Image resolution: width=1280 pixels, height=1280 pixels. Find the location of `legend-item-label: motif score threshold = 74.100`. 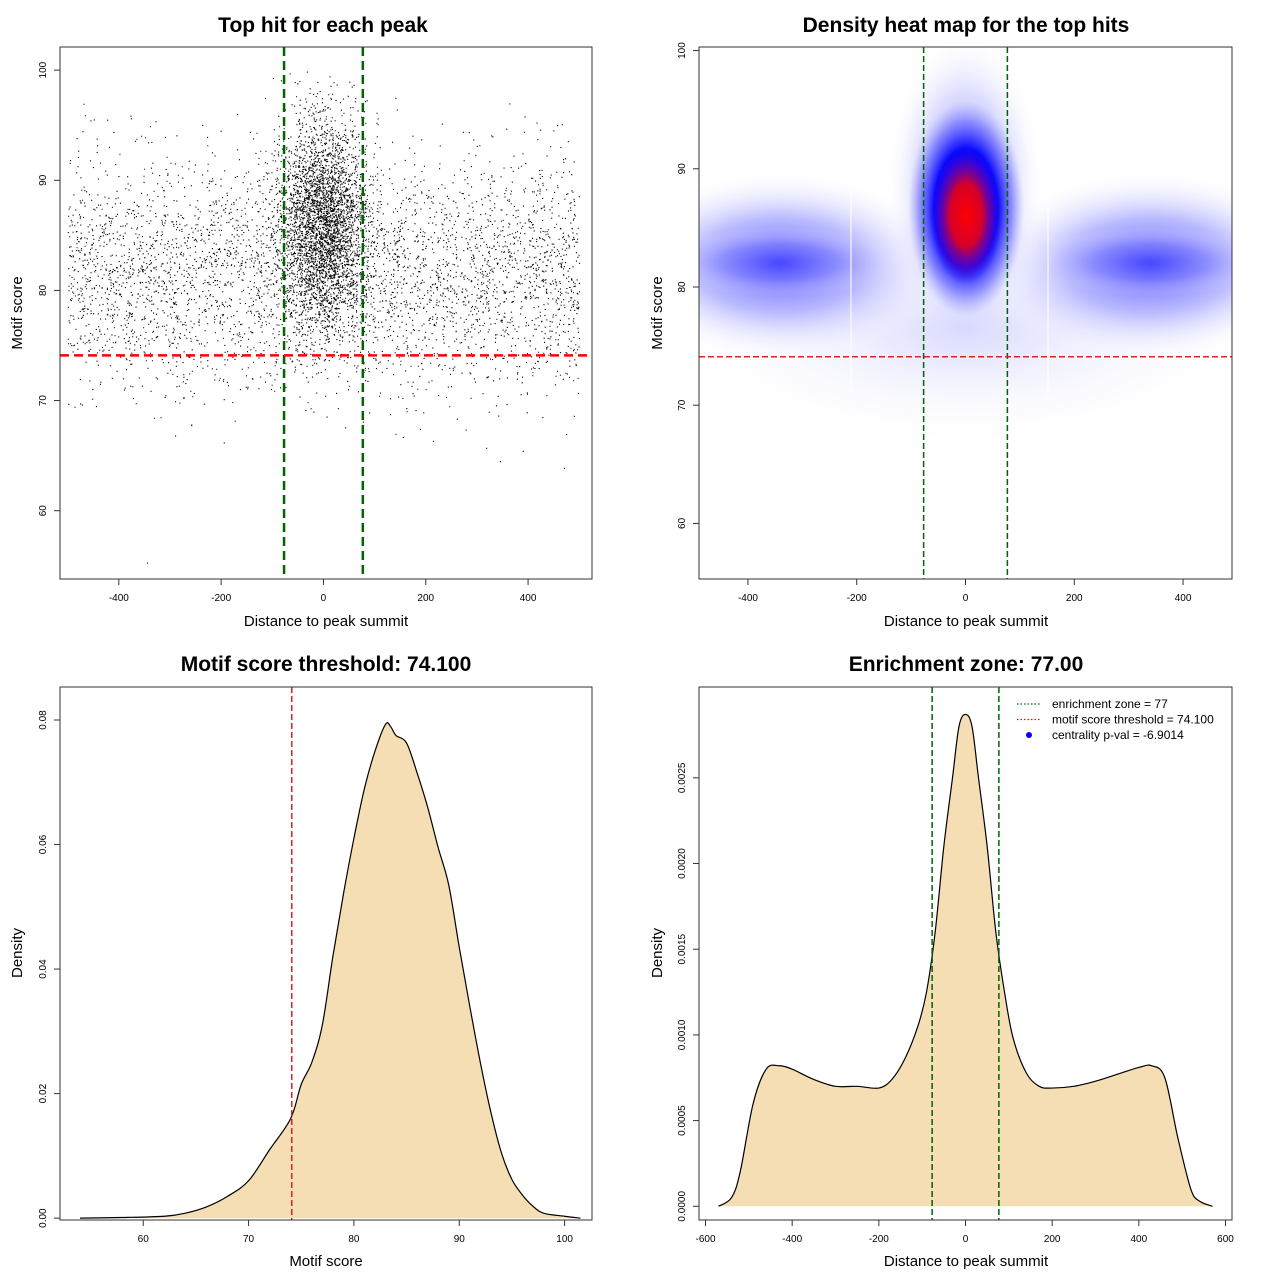

legend-item-label: motif score threshold = 74.100 is located at coordinates (1133, 720).